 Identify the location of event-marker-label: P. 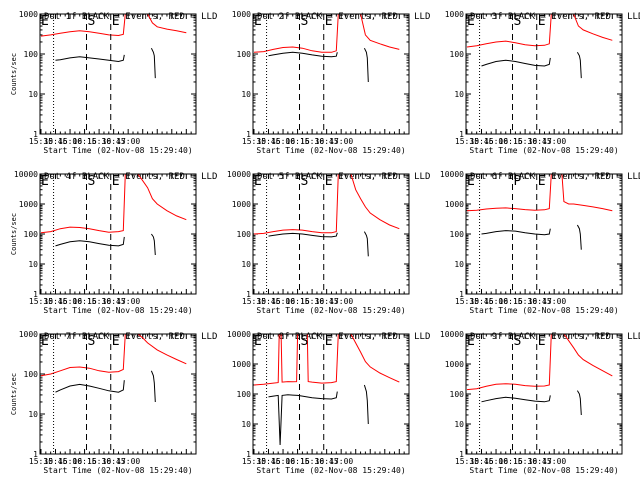
(518, 181).